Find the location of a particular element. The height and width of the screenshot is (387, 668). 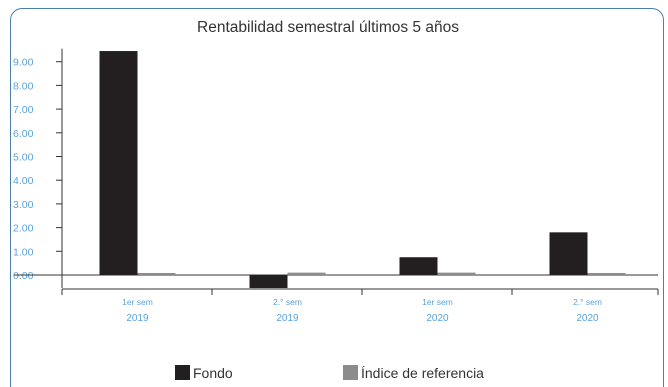

y-tick-label: 8.00 is located at coordinates (23, 86).